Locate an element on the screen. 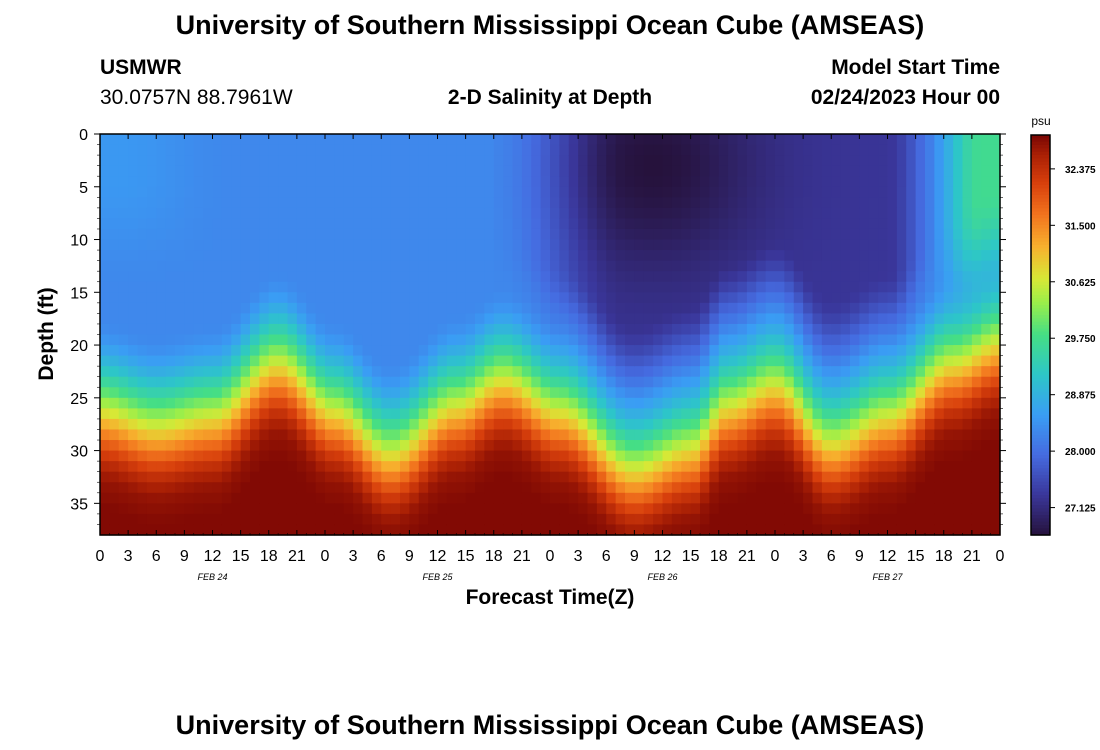  x-tick-label: 15 is located at coordinates (916, 556).